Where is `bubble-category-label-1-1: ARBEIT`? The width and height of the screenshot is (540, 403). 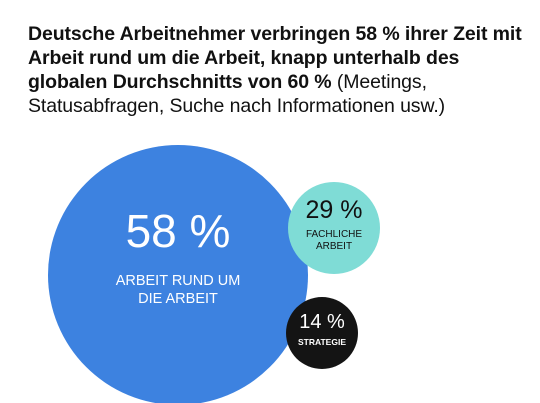 bubble-category-label-1-1: ARBEIT is located at coordinates (334, 246).